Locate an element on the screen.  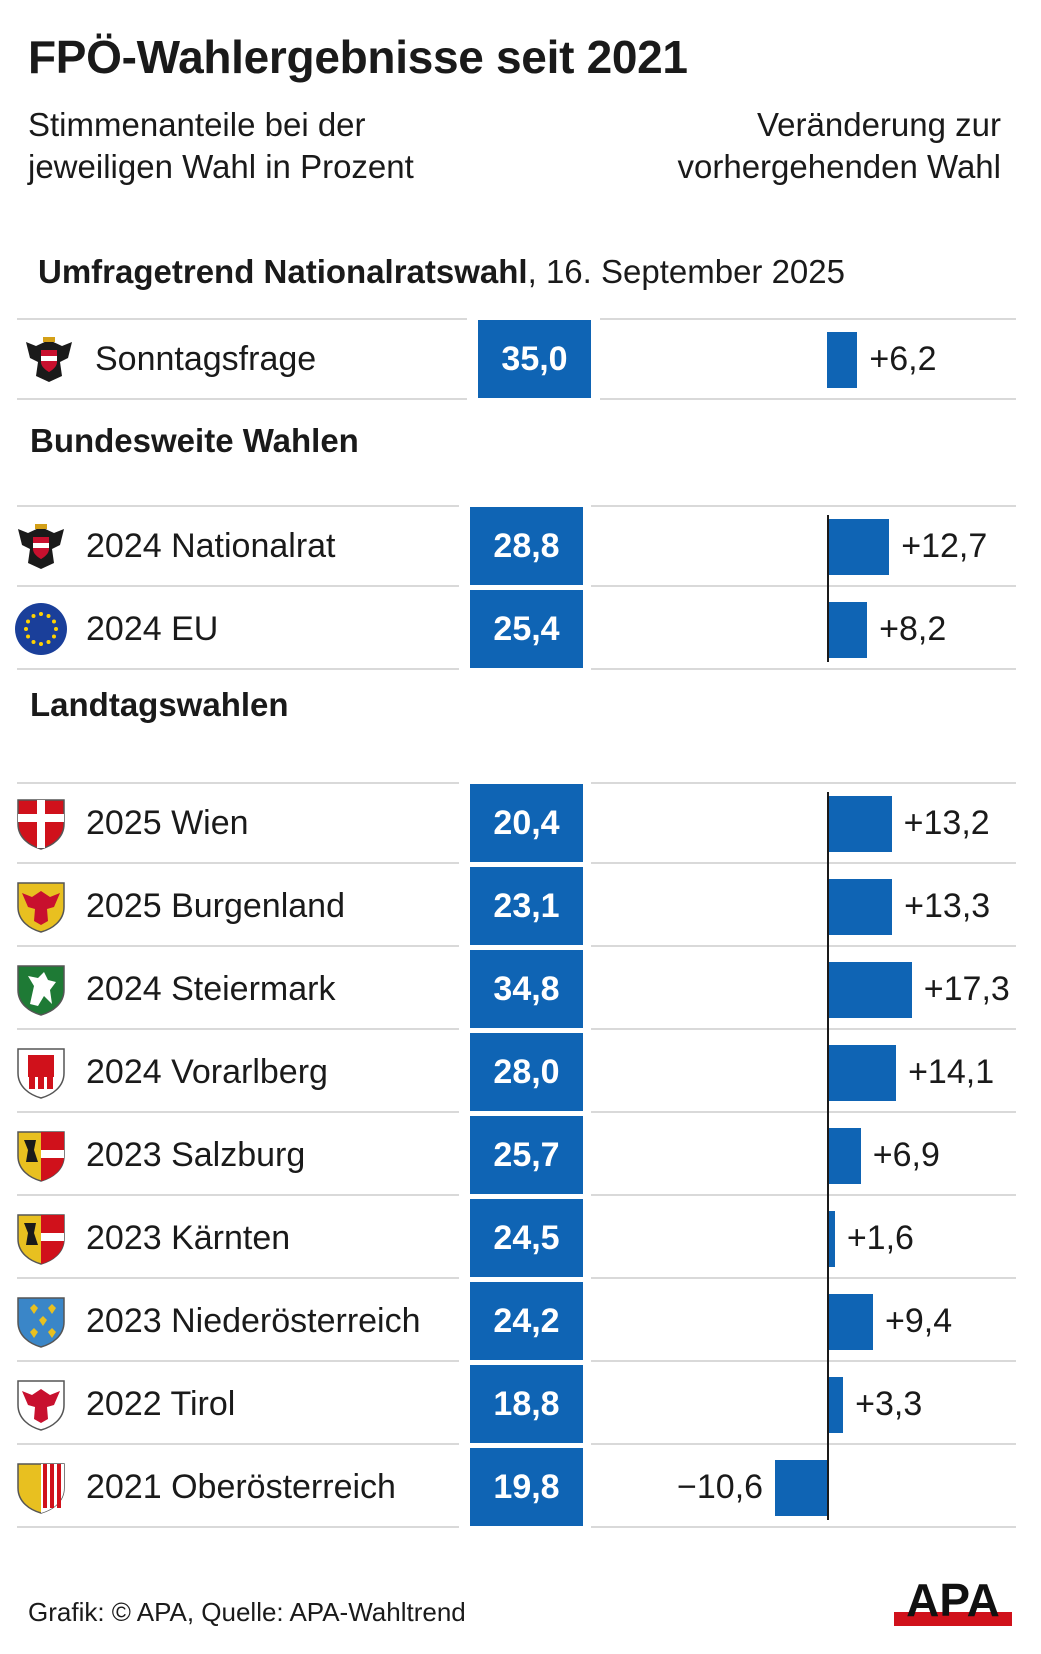
change-label: +8,2 is located at coordinates (913, 629).